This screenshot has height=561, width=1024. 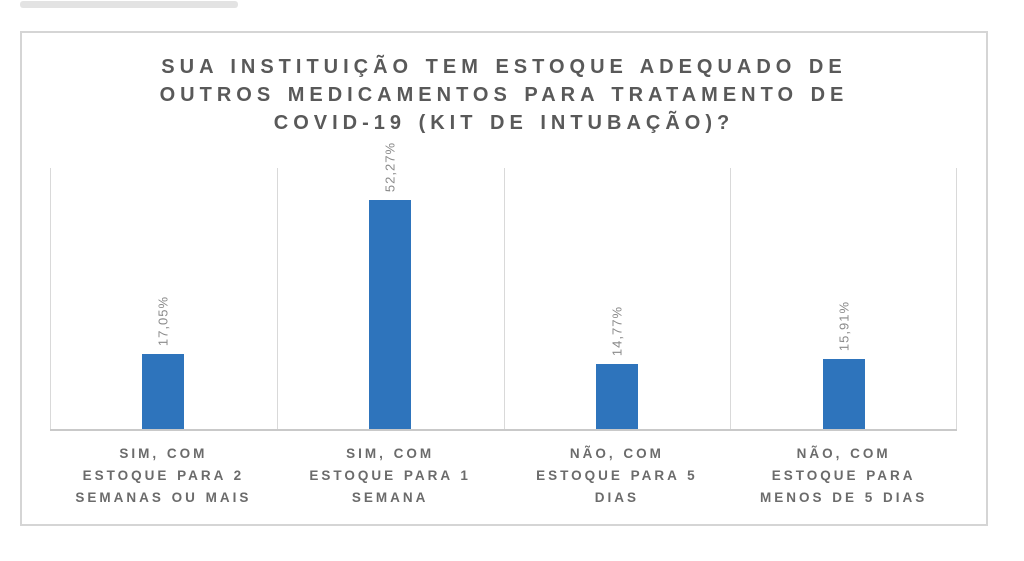 What do you see at coordinates (617, 330) in the screenshot?
I see `bar-value-label: 14,77%` at bounding box center [617, 330].